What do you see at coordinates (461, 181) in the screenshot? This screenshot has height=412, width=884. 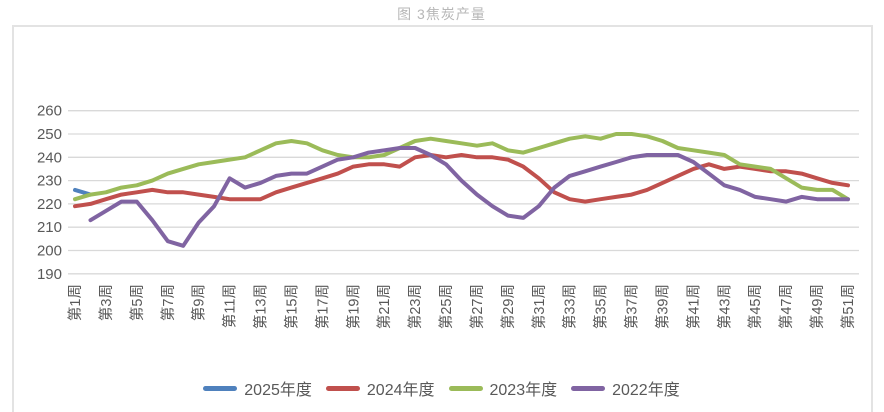 I see `series-line-2024年度` at bounding box center [461, 181].